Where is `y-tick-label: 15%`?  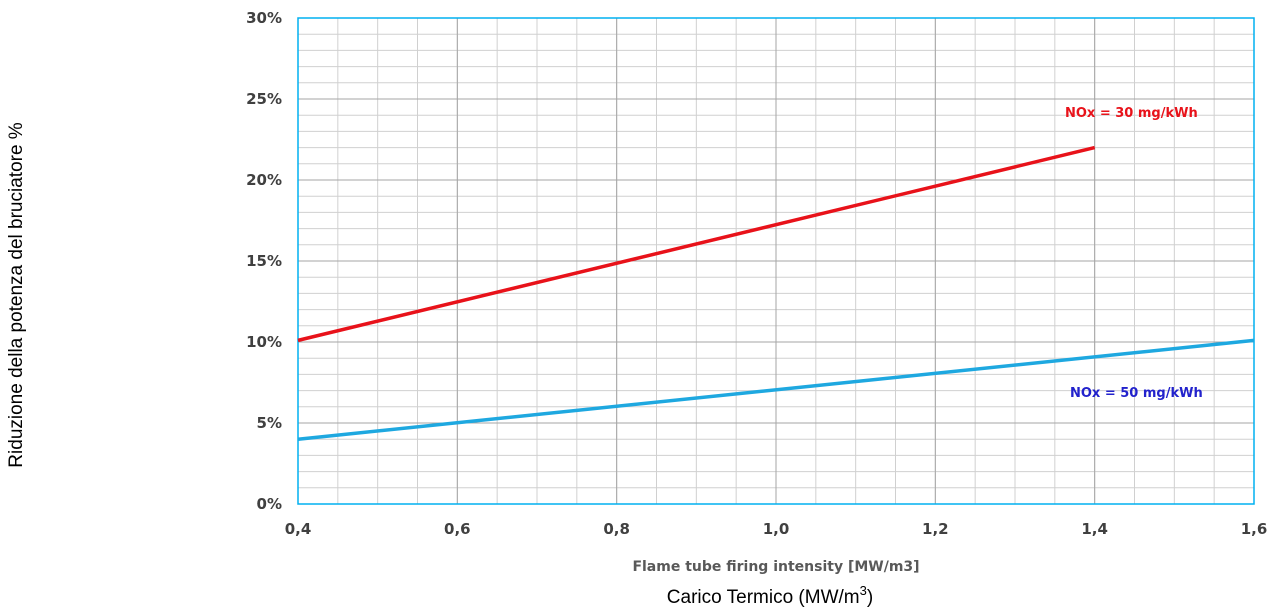
y-tick-label: 15% is located at coordinates (264, 261).